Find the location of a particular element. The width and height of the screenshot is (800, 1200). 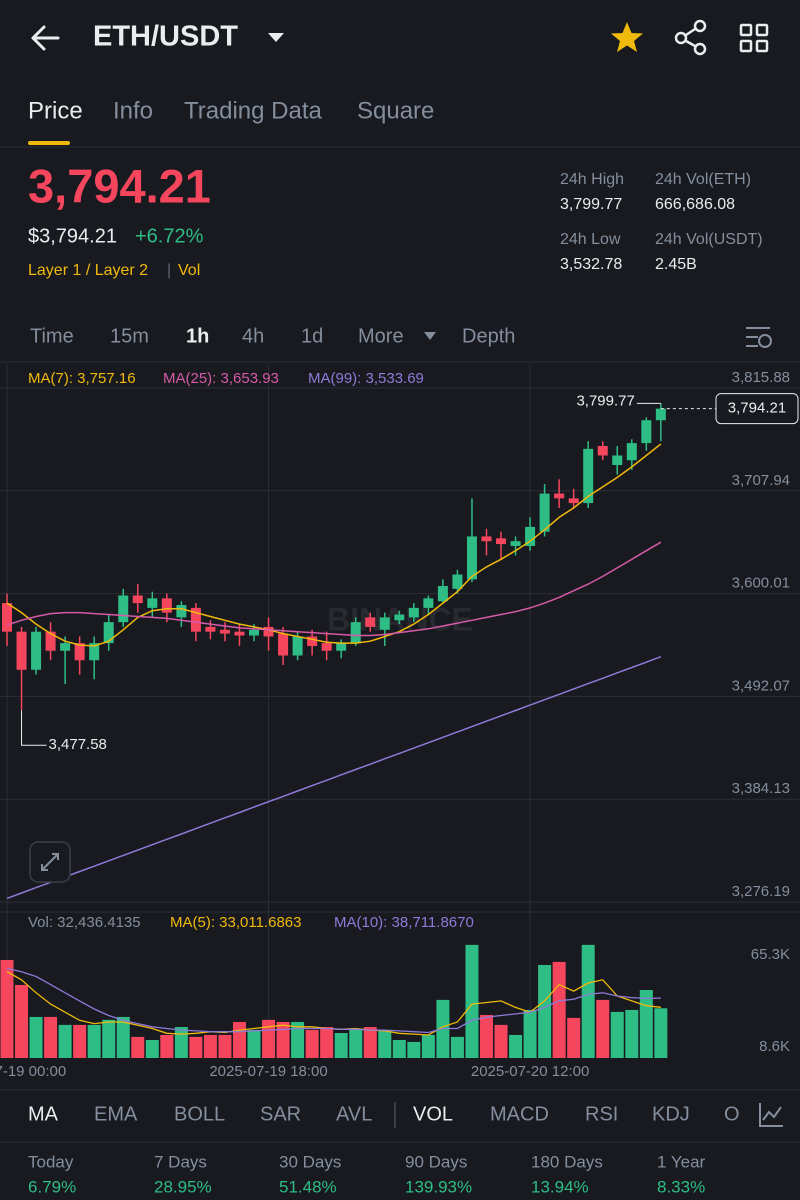

favorite-star is located at coordinates (627, 37).